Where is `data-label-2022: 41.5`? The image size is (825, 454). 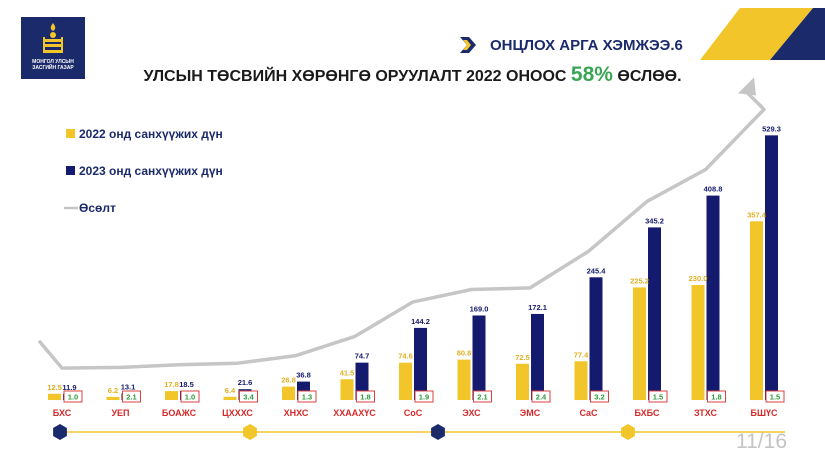
data-label-2022: 41.5 is located at coordinates (347, 372).